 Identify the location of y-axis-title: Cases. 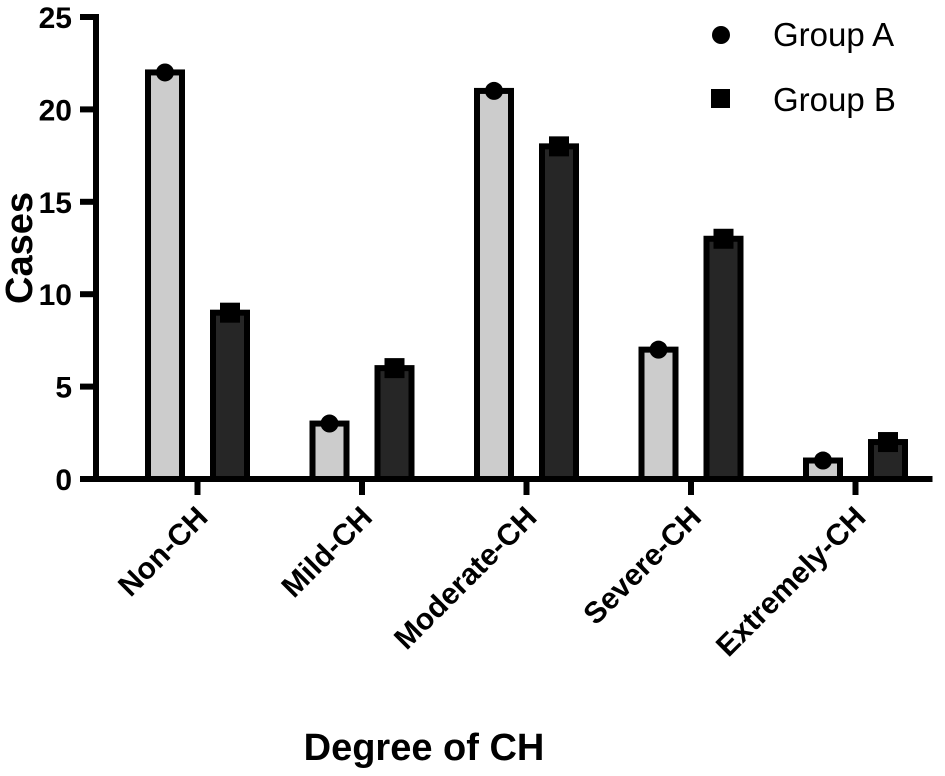
(20, 248).